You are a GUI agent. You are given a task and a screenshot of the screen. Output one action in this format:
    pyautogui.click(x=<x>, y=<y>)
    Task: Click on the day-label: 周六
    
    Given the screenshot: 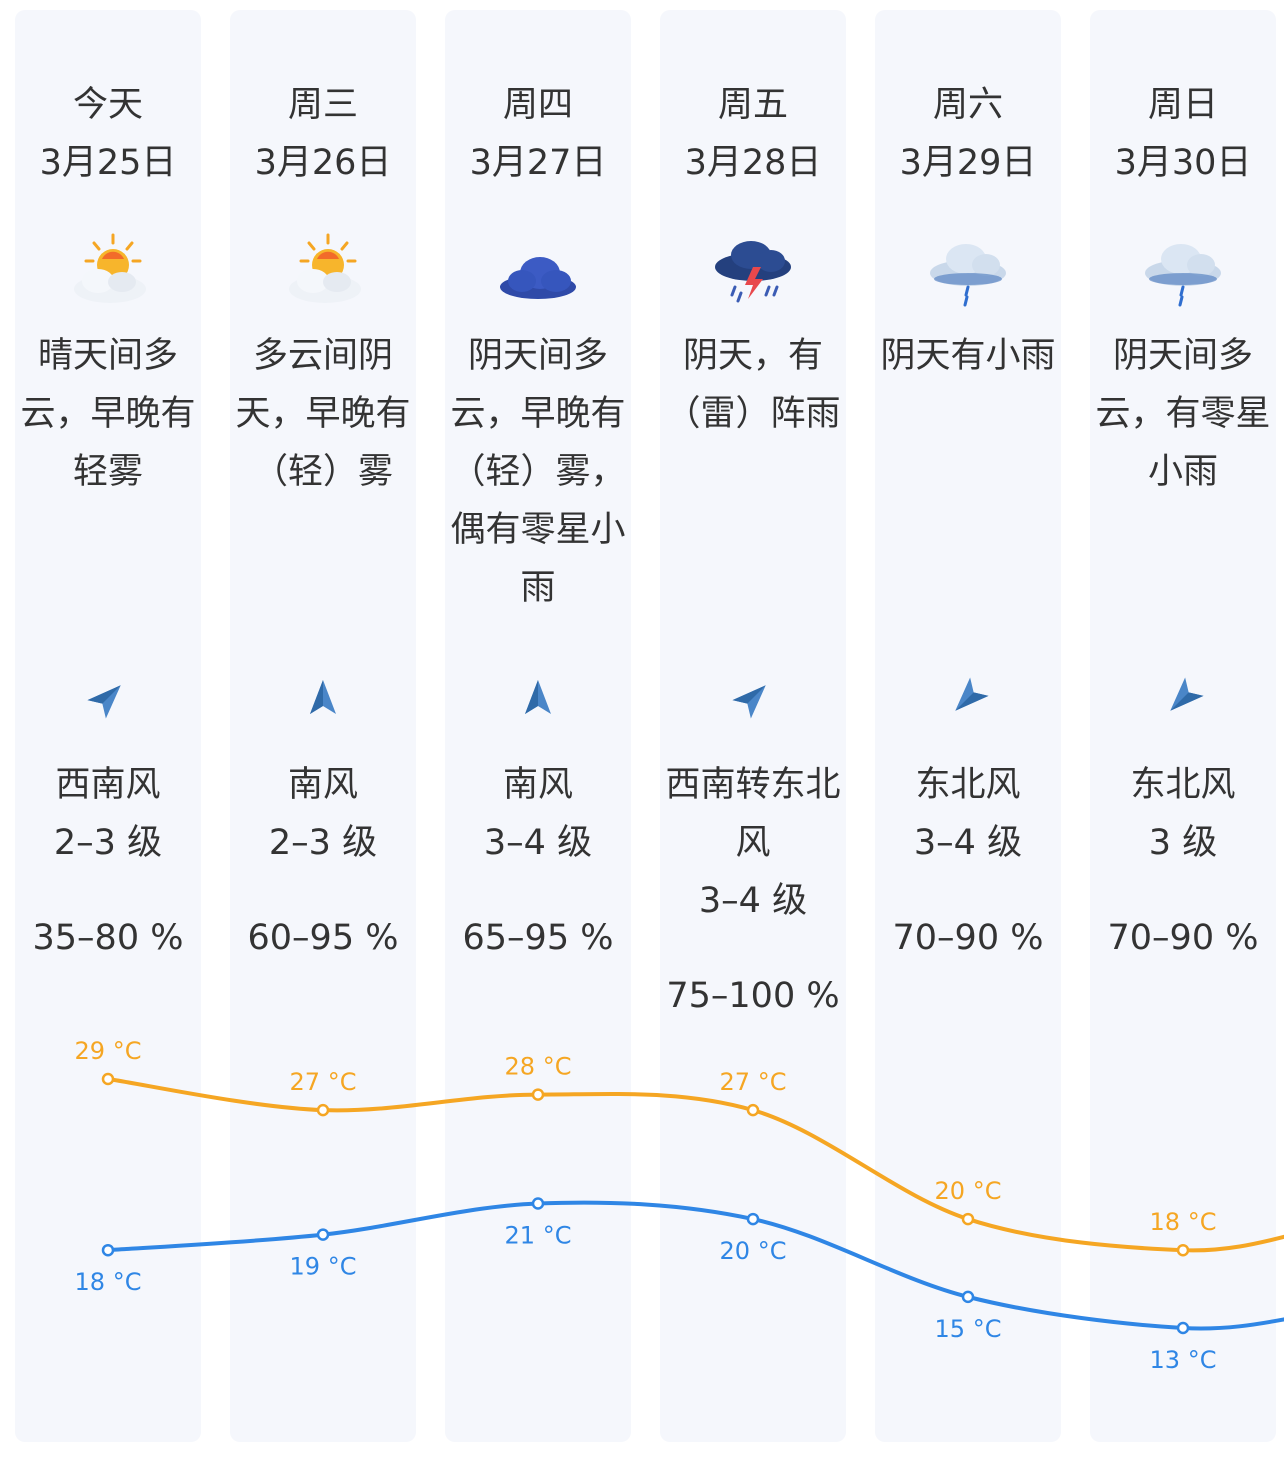 What is the action you would take?
    pyautogui.click(x=967, y=105)
    